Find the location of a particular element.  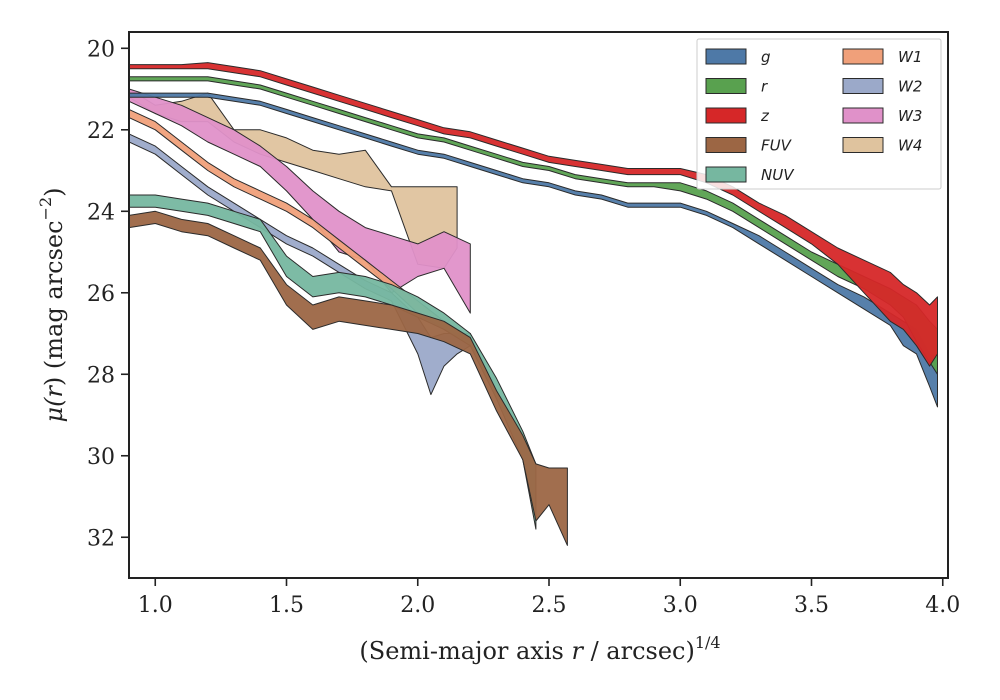

y-tick-label: 20 is located at coordinates (101, 49).